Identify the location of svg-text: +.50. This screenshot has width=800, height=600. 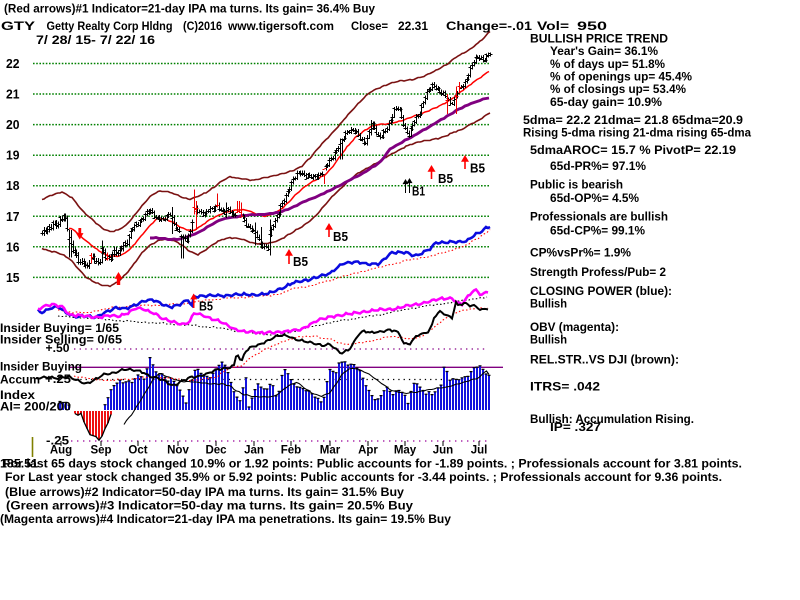
(58, 349).